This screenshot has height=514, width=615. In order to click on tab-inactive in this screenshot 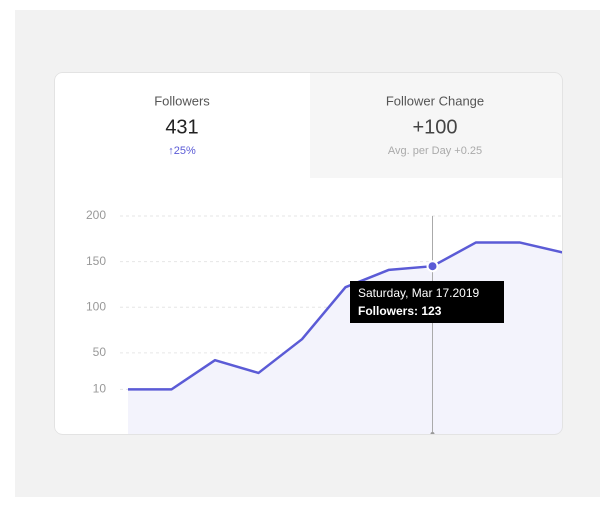, I will do `click(436, 125)`.